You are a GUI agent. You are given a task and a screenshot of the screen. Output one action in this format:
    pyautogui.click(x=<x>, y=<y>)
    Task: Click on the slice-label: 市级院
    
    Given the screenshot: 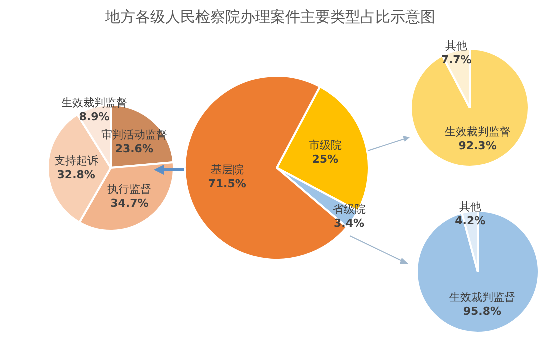 What is the action you would take?
    pyautogui.click(x=325, y=145)
    